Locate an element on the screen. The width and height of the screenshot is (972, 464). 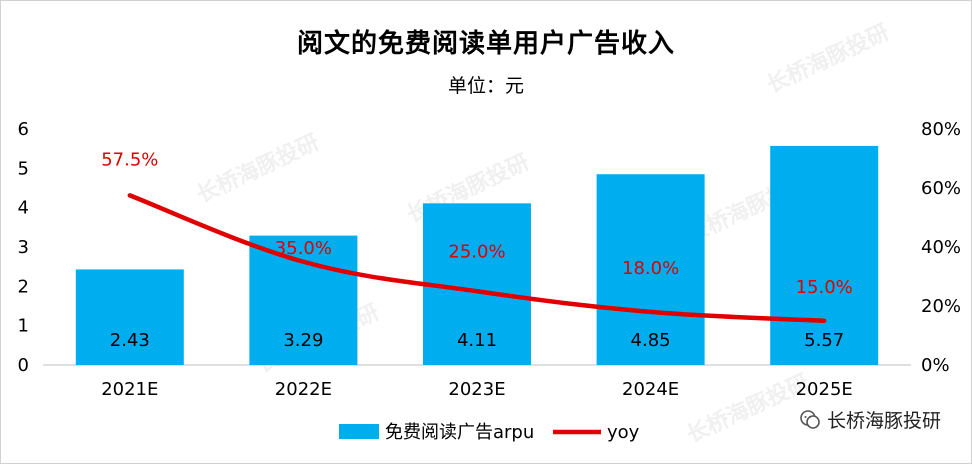
bar-value-label: 4.11 is located at coordinates (477, 340).